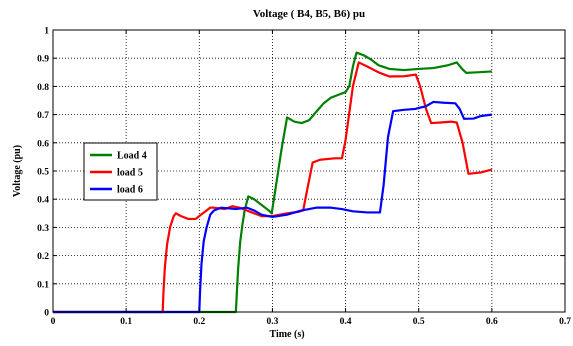 Image resolution: width=573 pixels, height=346 pixels. I want to click on chart-title: Voltage ( B4, B5, B6) pu, so click(309, 14).